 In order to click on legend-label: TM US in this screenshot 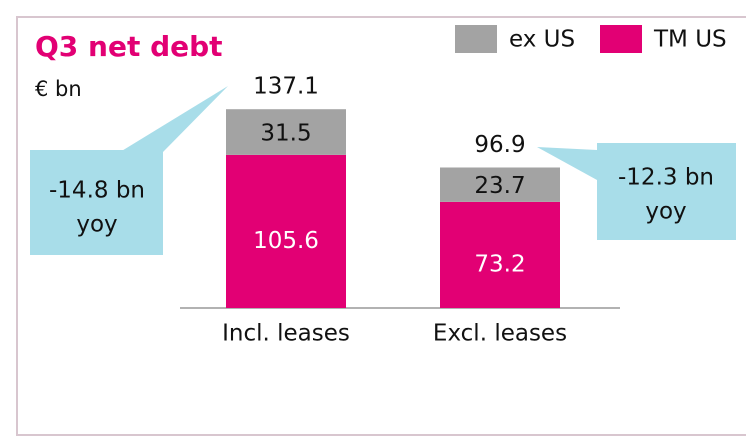, I will do `click(690, 40)`.